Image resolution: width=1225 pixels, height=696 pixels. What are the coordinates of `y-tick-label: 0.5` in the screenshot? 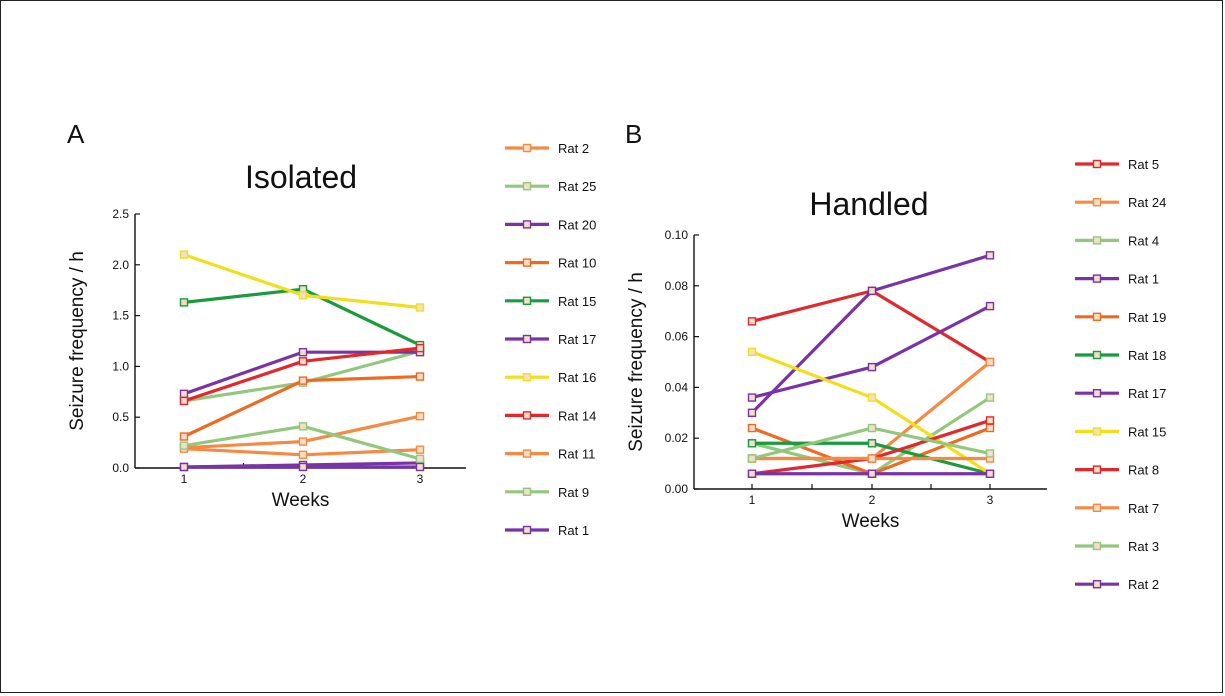 It's located at (120, 417).